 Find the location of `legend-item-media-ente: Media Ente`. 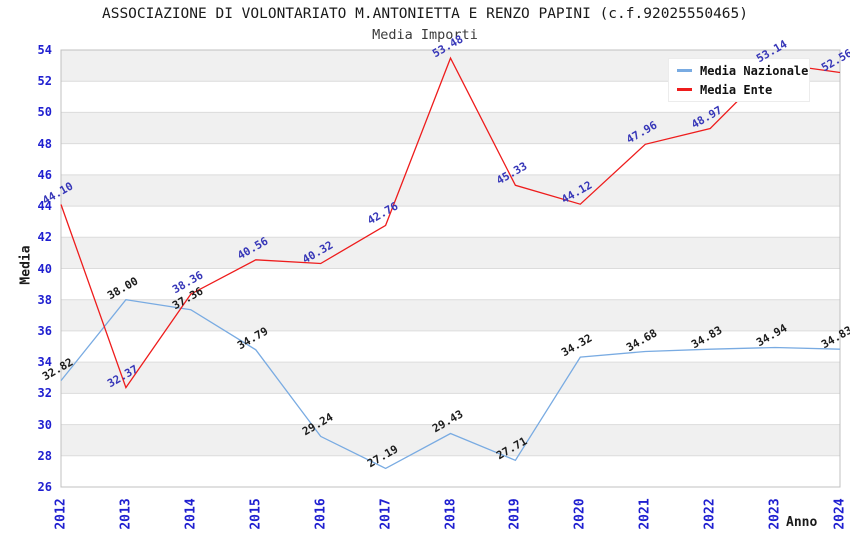

legend-item-media-ente: Media Ente is located at coordinates (743, 90).